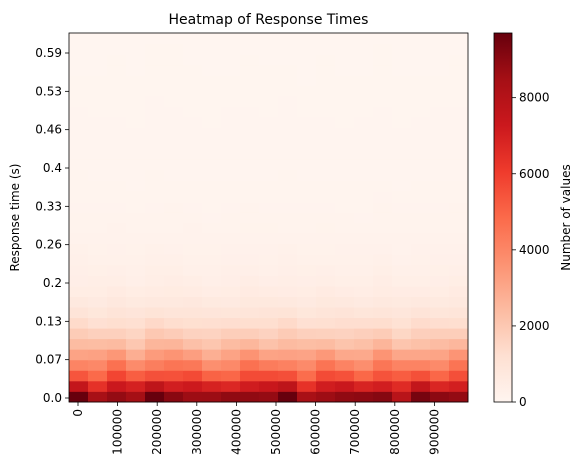 The image size is (584, 474). What do you see at coordinates (48, 206) in the screenshot?
I see `y-tick-label: 0.33` at bounding box center [48, 206].